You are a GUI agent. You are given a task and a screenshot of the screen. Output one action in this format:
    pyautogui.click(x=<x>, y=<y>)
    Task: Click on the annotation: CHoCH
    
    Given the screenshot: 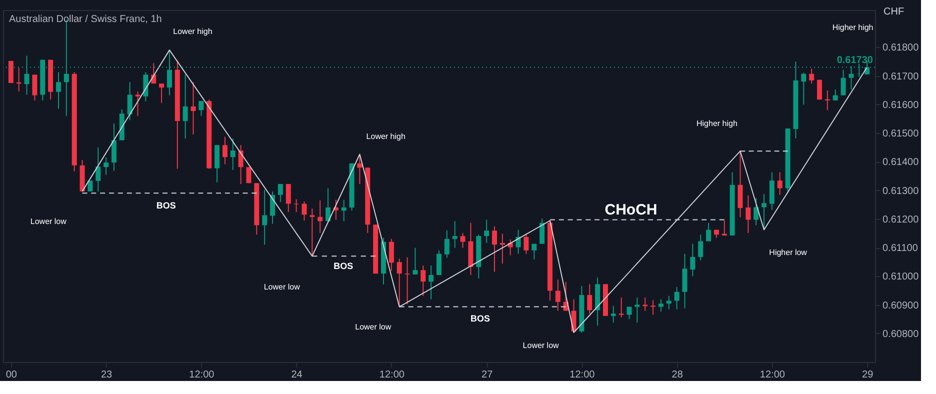 What is the action you would take?
    pyautogui.click(x=631, y=209)
    